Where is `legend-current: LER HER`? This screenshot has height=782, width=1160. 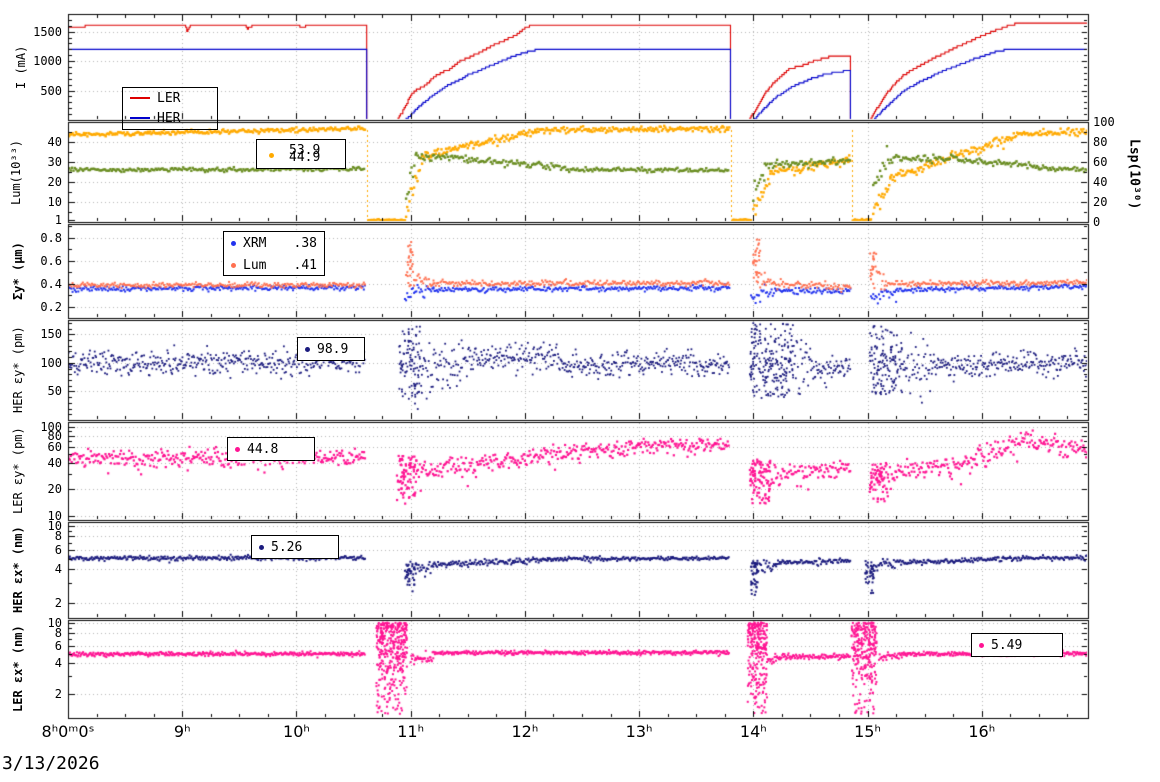 legend-current: LER HER is located at coordinates (170, 108).